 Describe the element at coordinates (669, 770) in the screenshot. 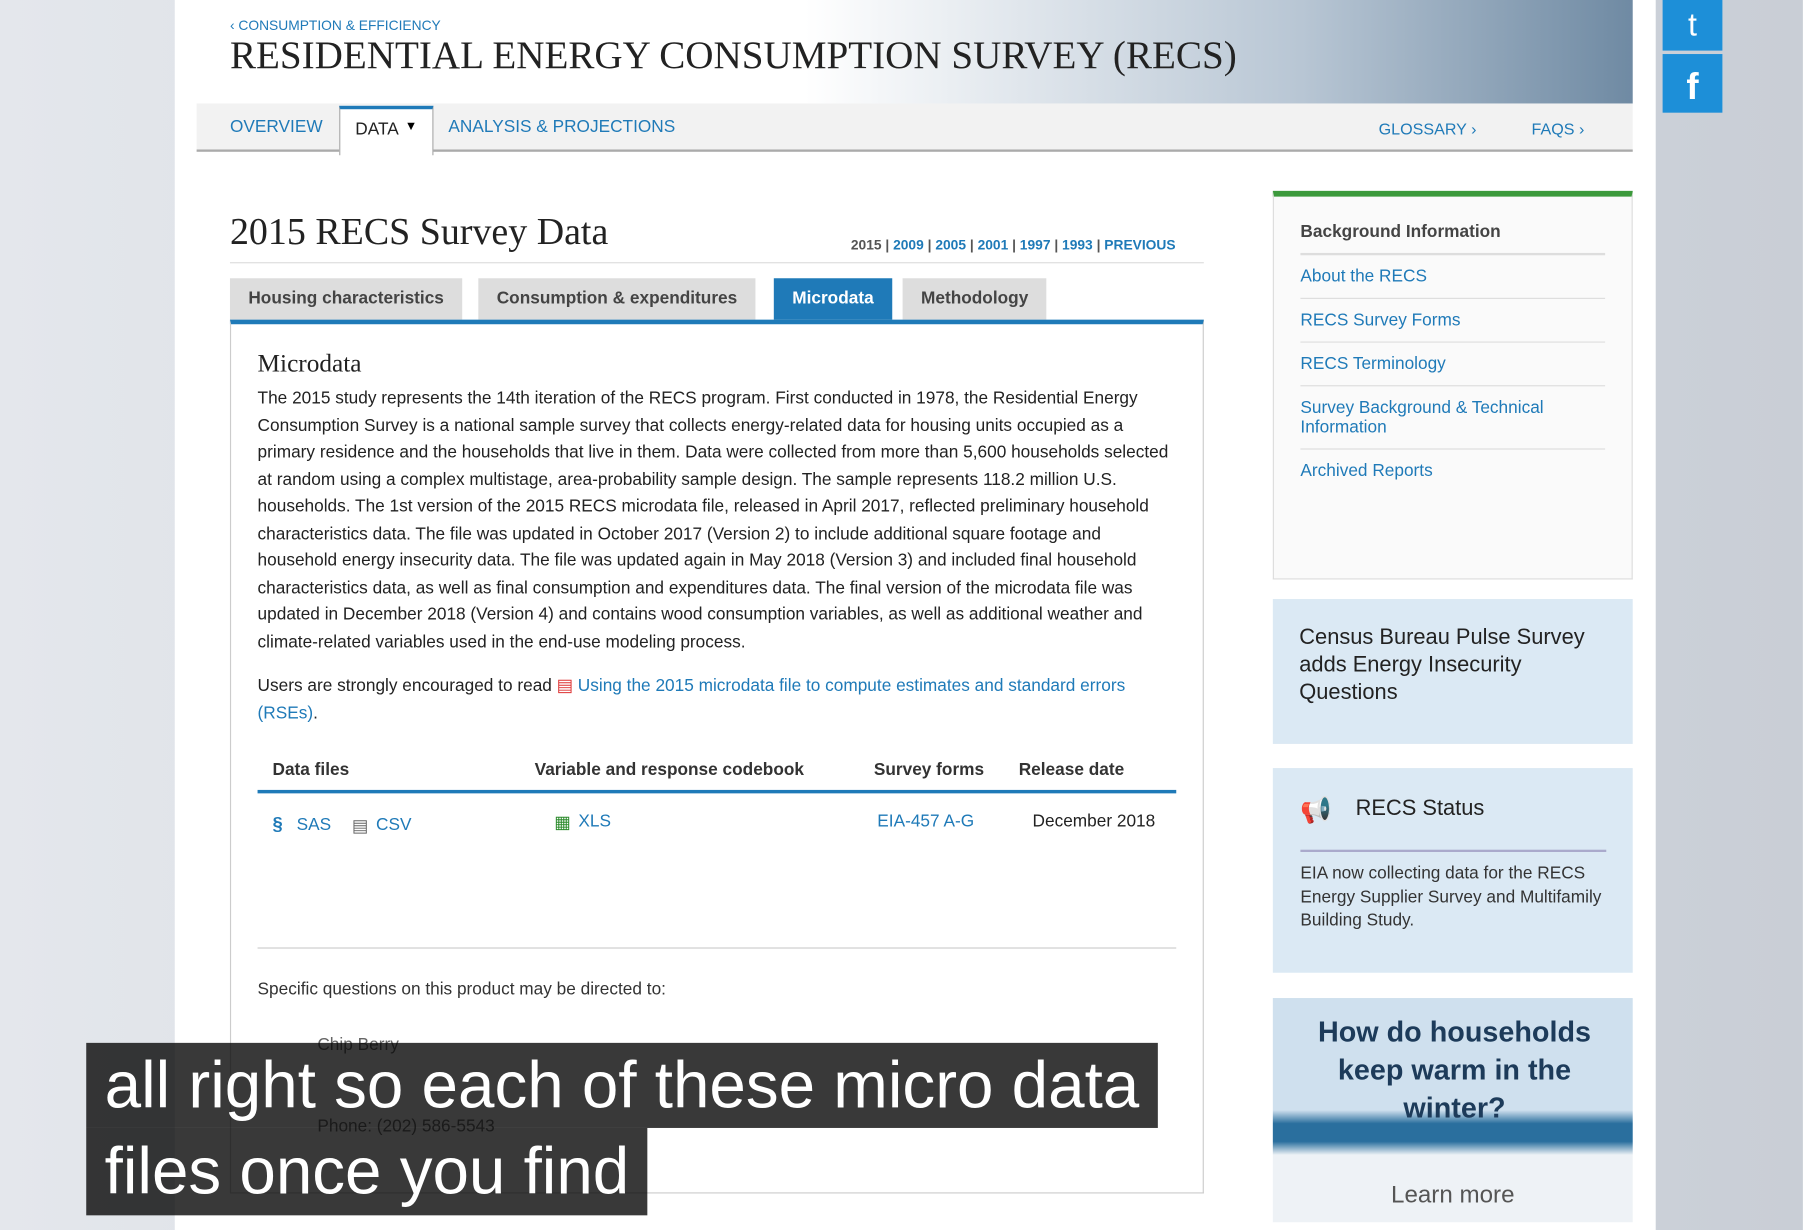

I see `table-header: Variable and response codebook` at that location.